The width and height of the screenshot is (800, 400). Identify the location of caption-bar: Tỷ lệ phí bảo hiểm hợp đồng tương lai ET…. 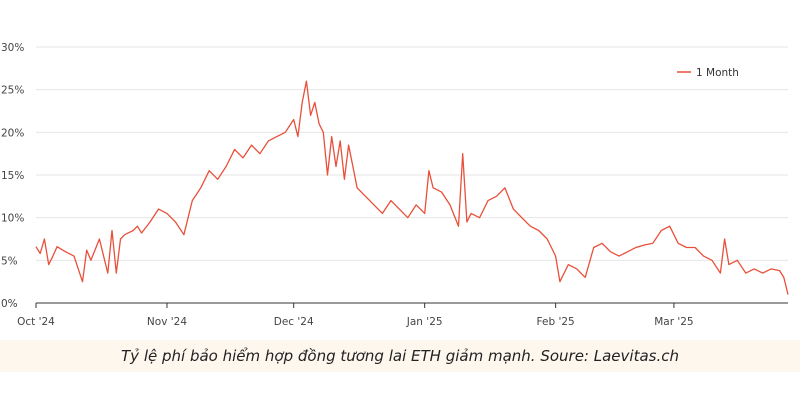
(400, 356).